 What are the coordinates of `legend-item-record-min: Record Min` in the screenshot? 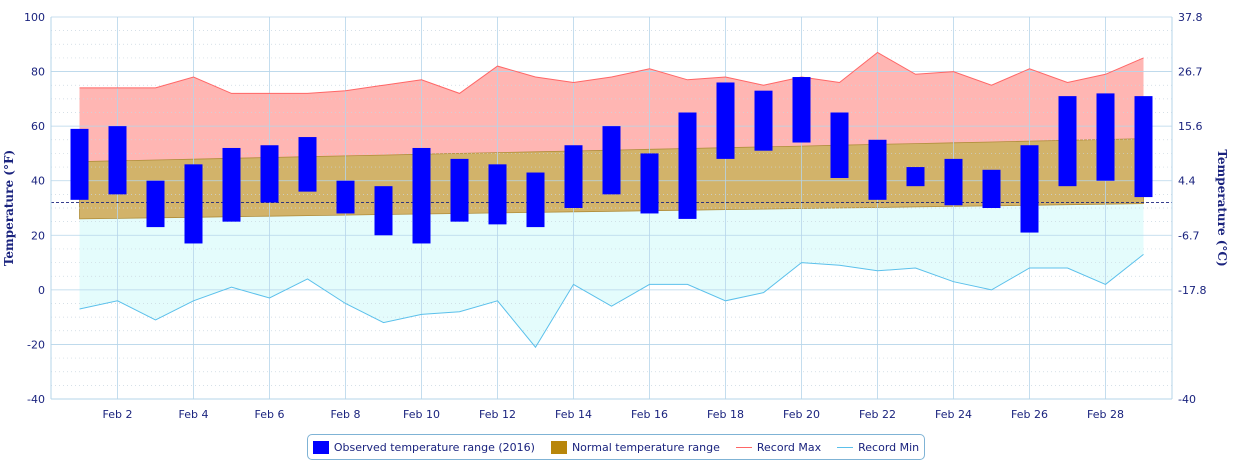 It's located at (878, 447).